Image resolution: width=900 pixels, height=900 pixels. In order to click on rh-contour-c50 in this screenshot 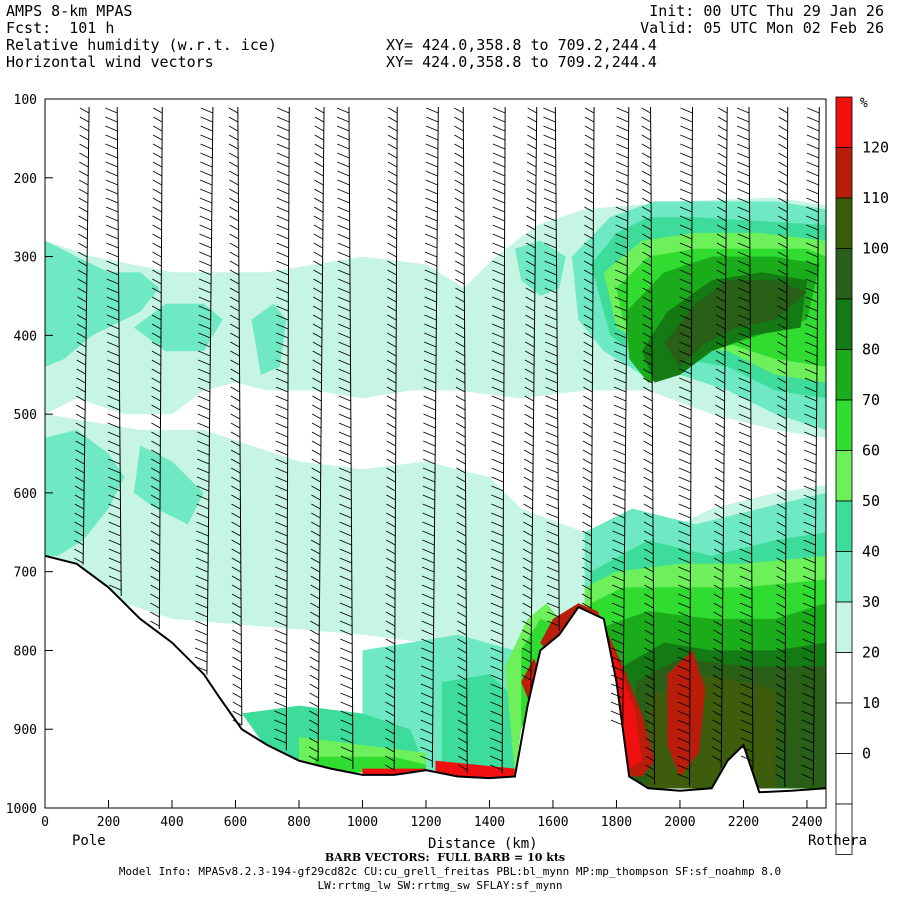, I will do `click(478, 725)`.